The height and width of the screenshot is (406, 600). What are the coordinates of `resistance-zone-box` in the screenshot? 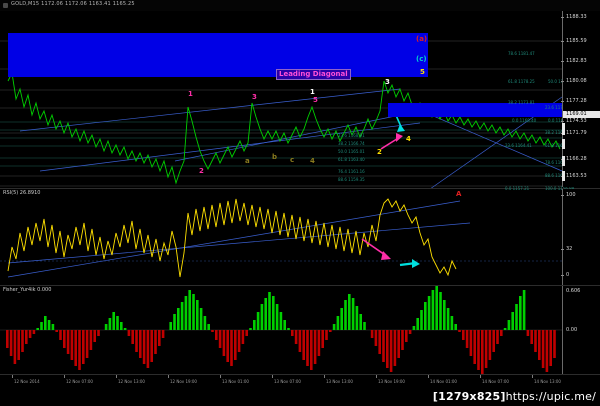 It's located at (475, 110).